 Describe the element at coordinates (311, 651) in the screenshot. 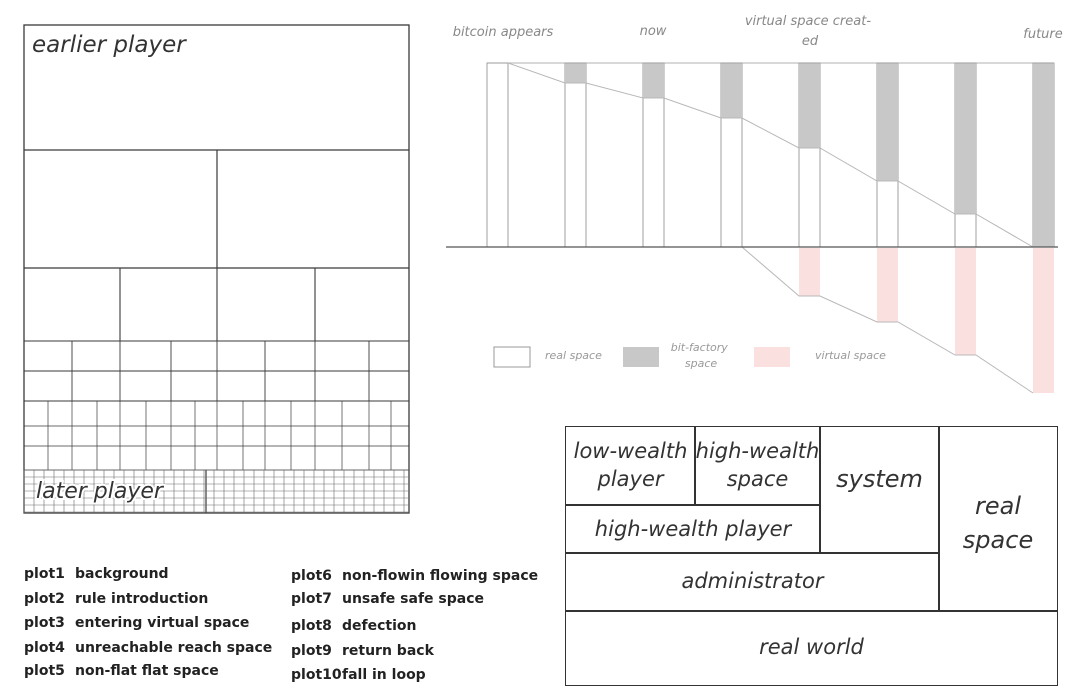

I see `plot-id: plot9` at that location.